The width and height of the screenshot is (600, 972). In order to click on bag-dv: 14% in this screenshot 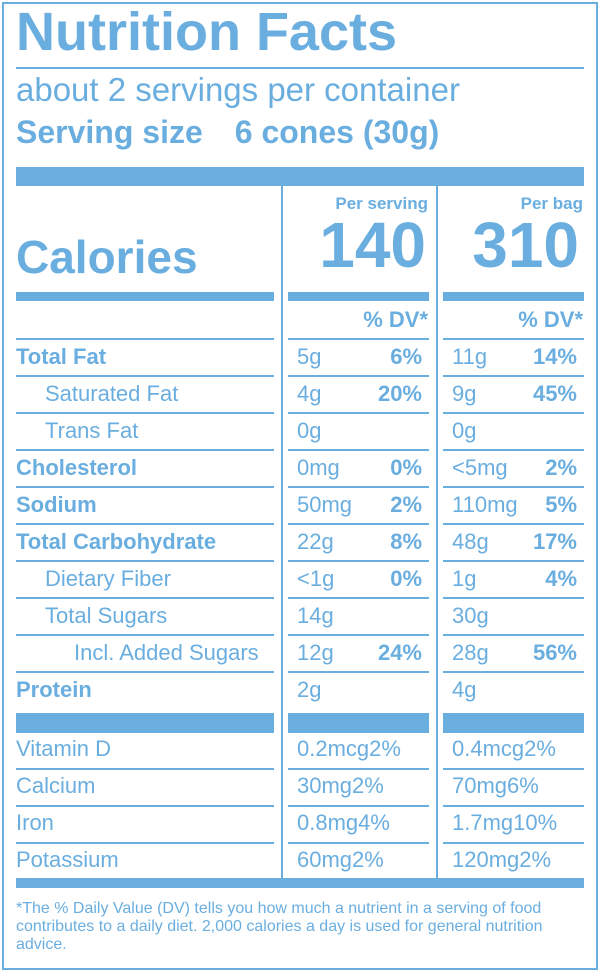, I will do `click(554, 356)`.